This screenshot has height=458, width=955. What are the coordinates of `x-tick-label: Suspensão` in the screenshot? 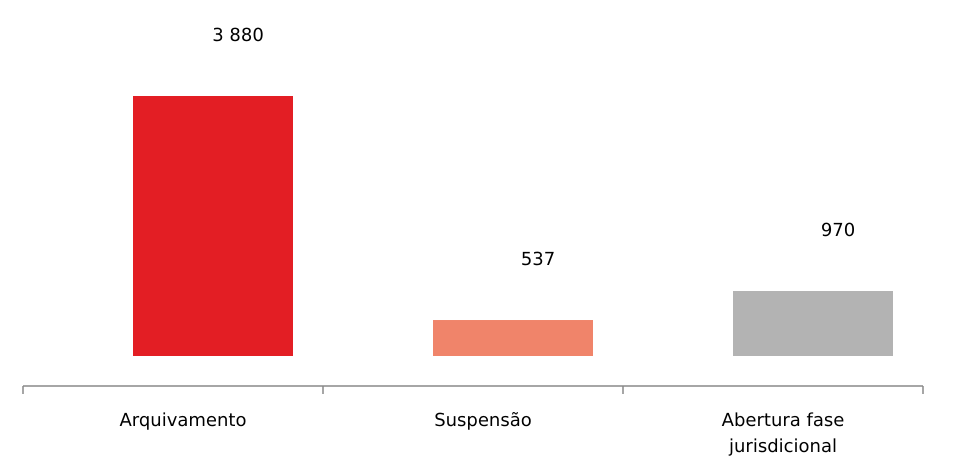 It's located at (483, 420).